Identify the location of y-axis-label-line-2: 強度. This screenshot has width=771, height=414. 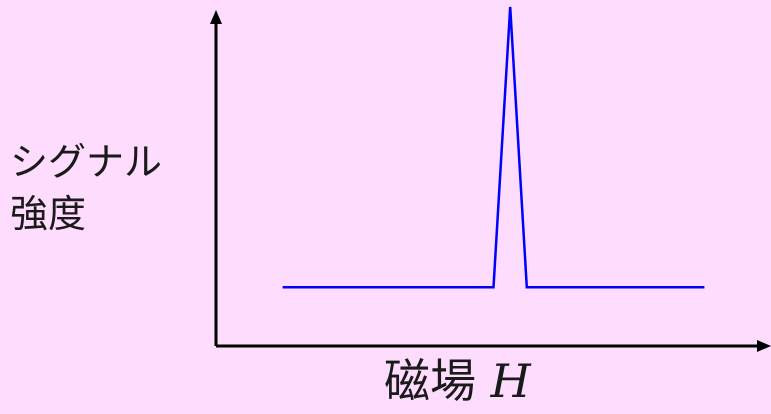
(48, 214).